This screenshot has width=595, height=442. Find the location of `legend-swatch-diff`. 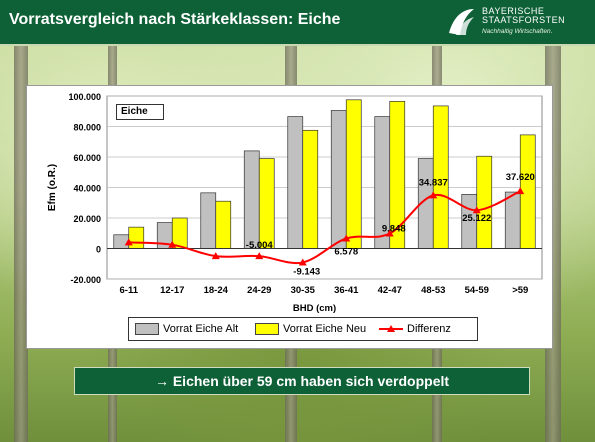

legend-swatch-diff is located at coordinates (391, 329).